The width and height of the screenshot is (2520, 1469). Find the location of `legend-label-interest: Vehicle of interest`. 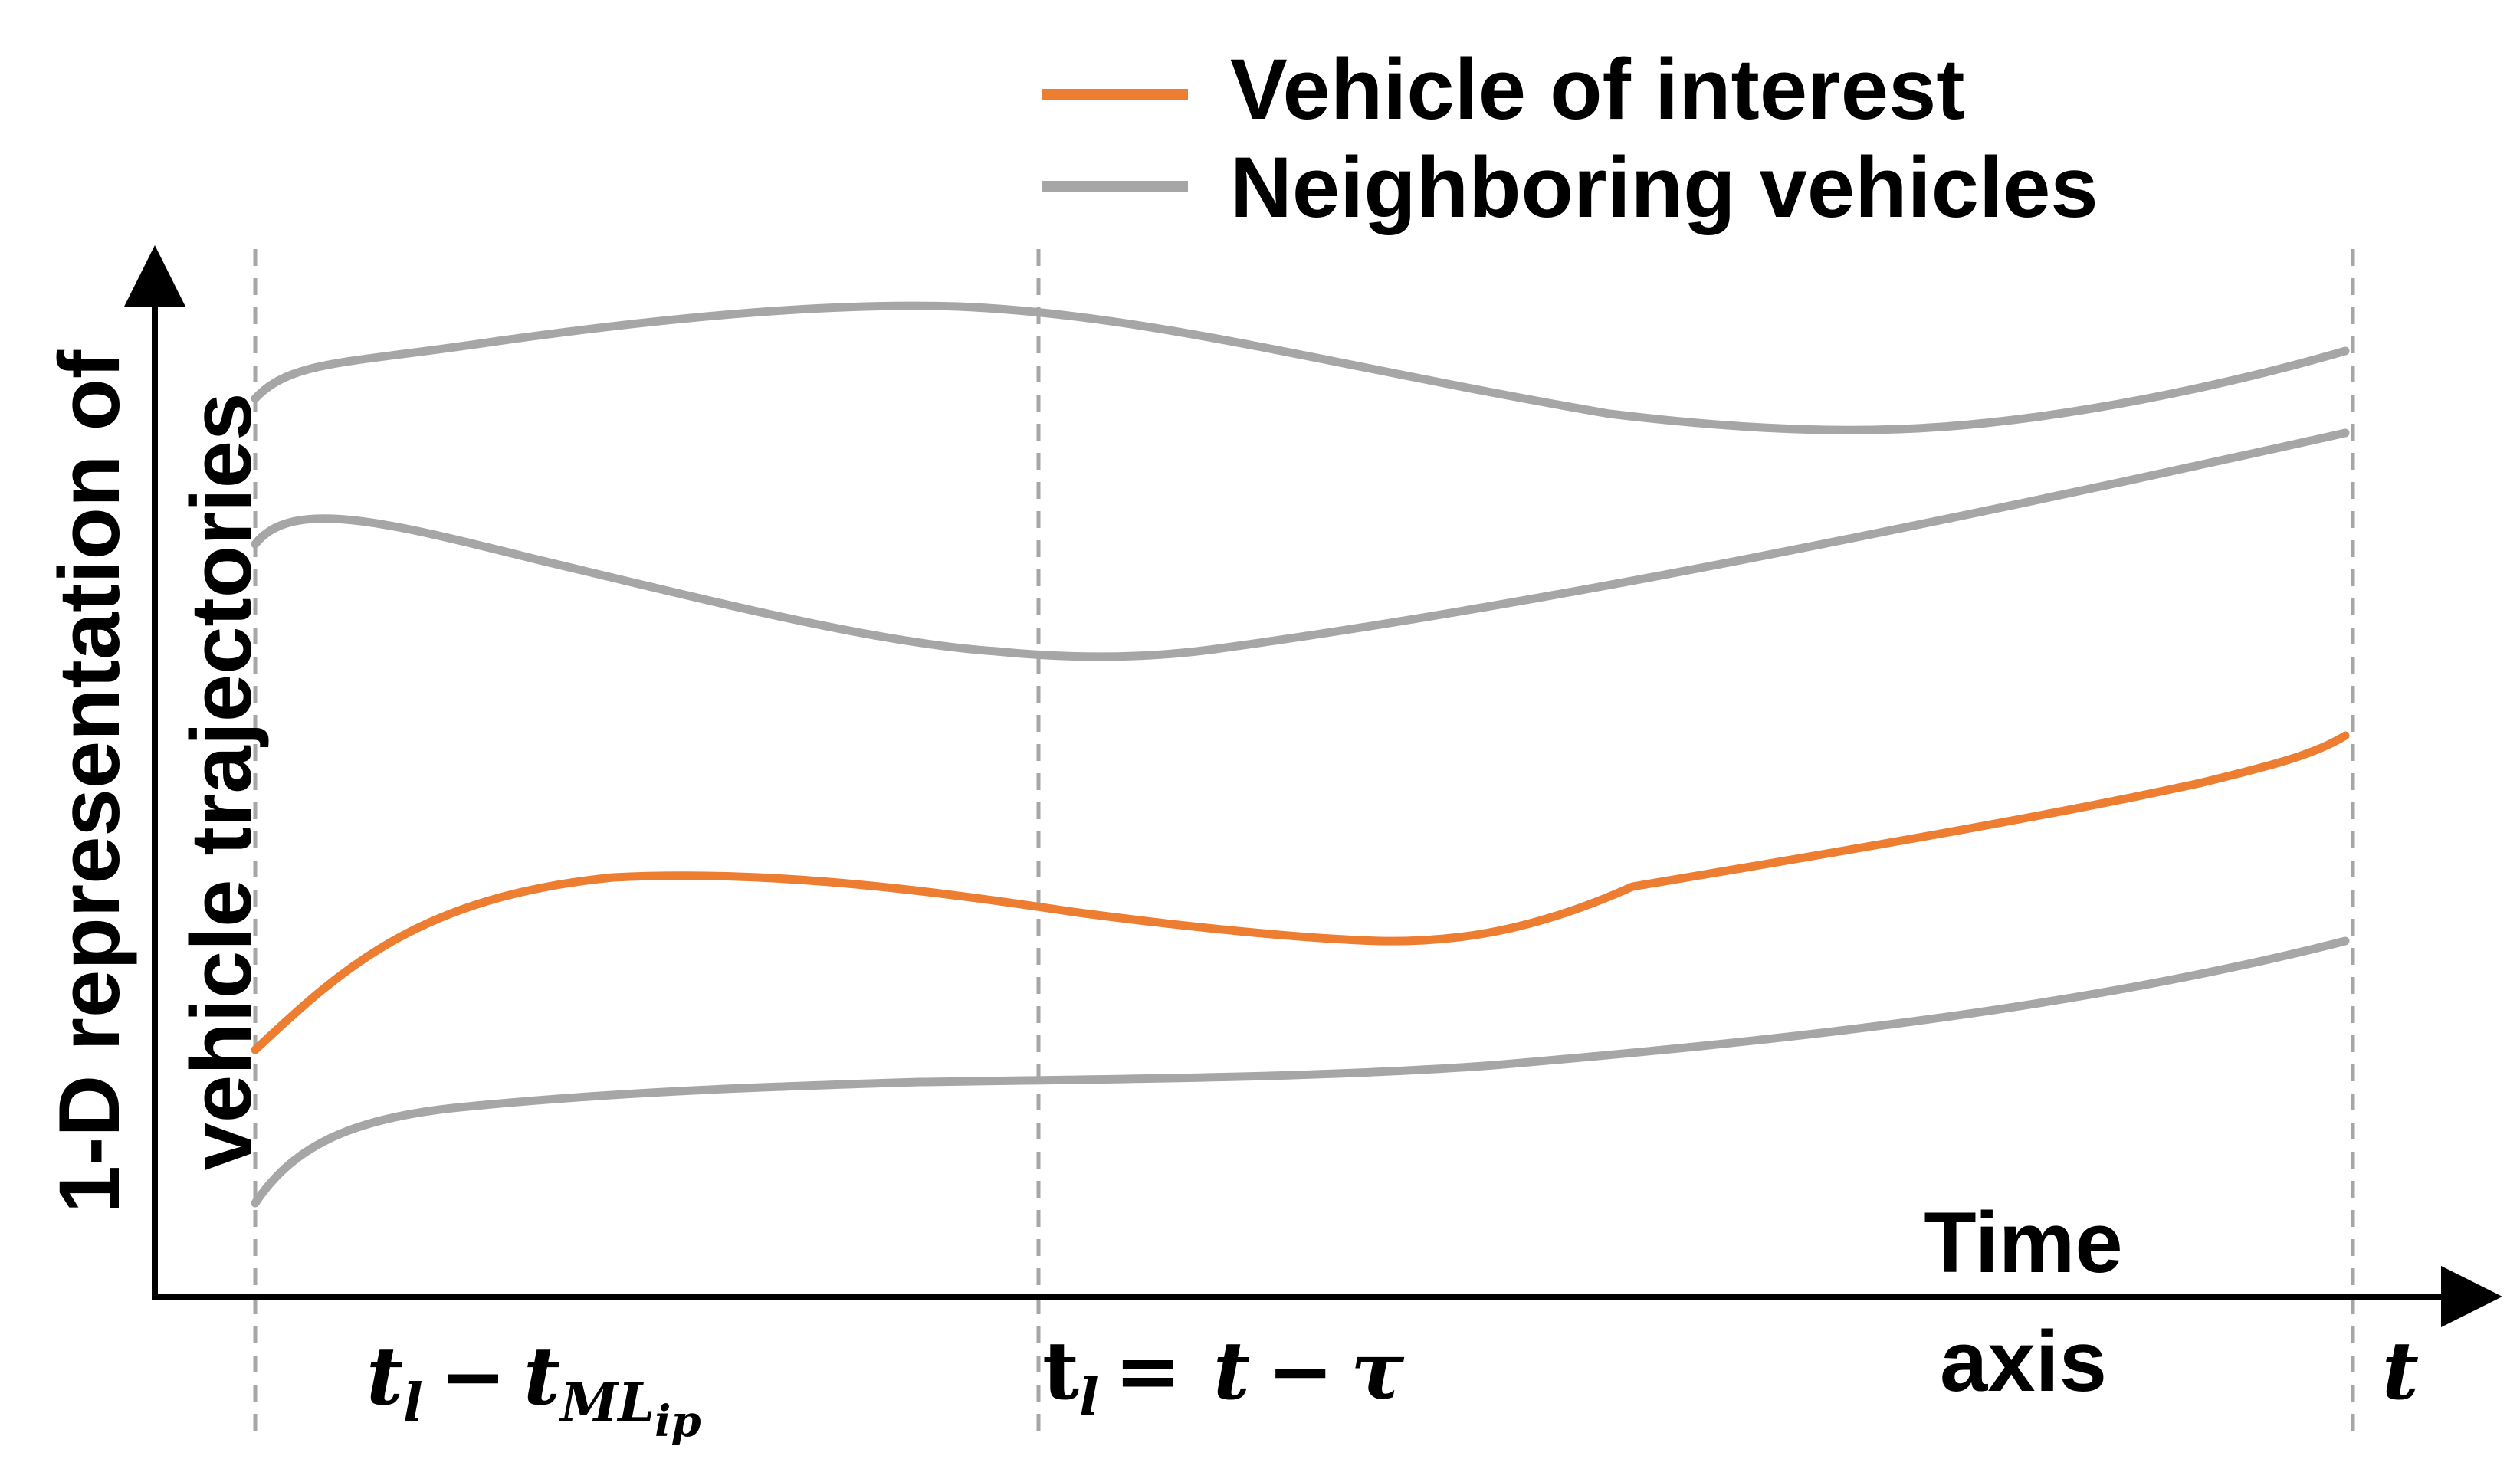

legend-label-interest: Vehicle of interest is located at coordinates (1597, 89).